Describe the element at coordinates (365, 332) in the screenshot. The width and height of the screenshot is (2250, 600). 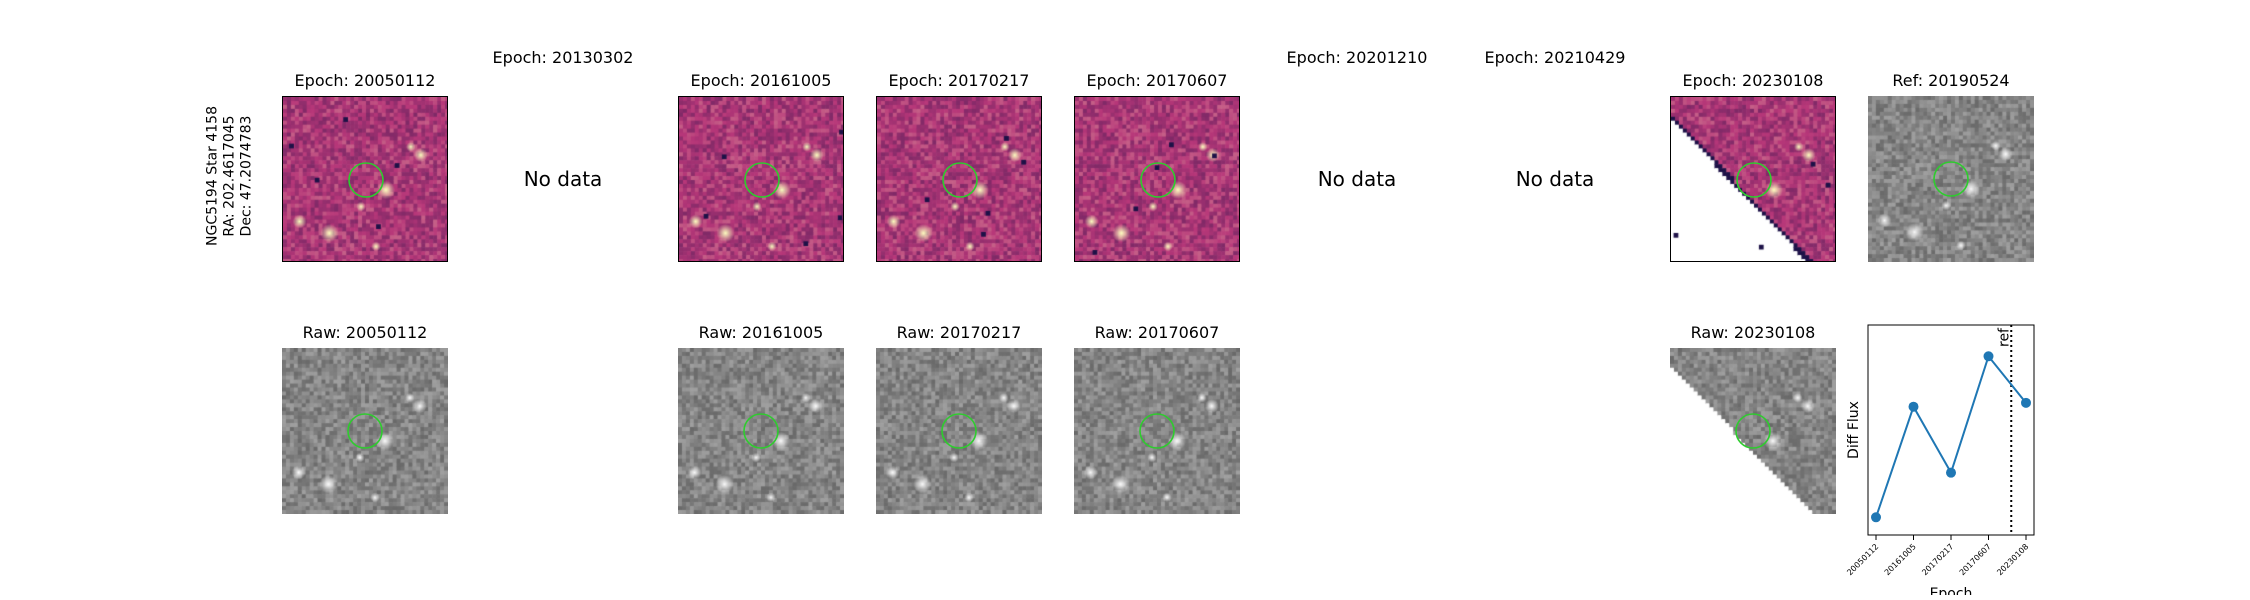
I see `raw-title-0: Raw: 20050112` at that location.